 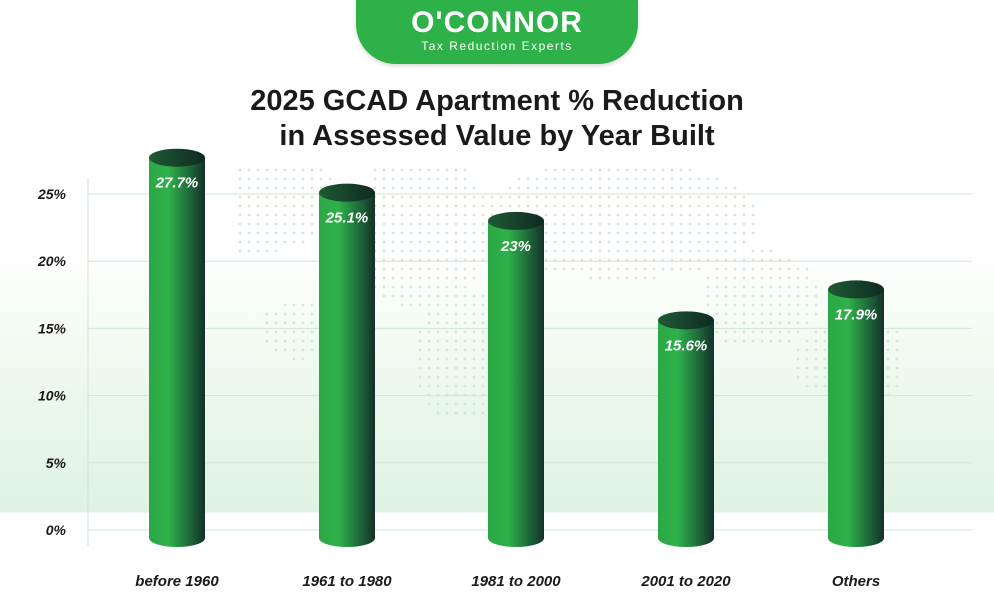 I want to click on brand-logo: O'CONNOR Tax Reduction Experts, so click(x=497, y=32).